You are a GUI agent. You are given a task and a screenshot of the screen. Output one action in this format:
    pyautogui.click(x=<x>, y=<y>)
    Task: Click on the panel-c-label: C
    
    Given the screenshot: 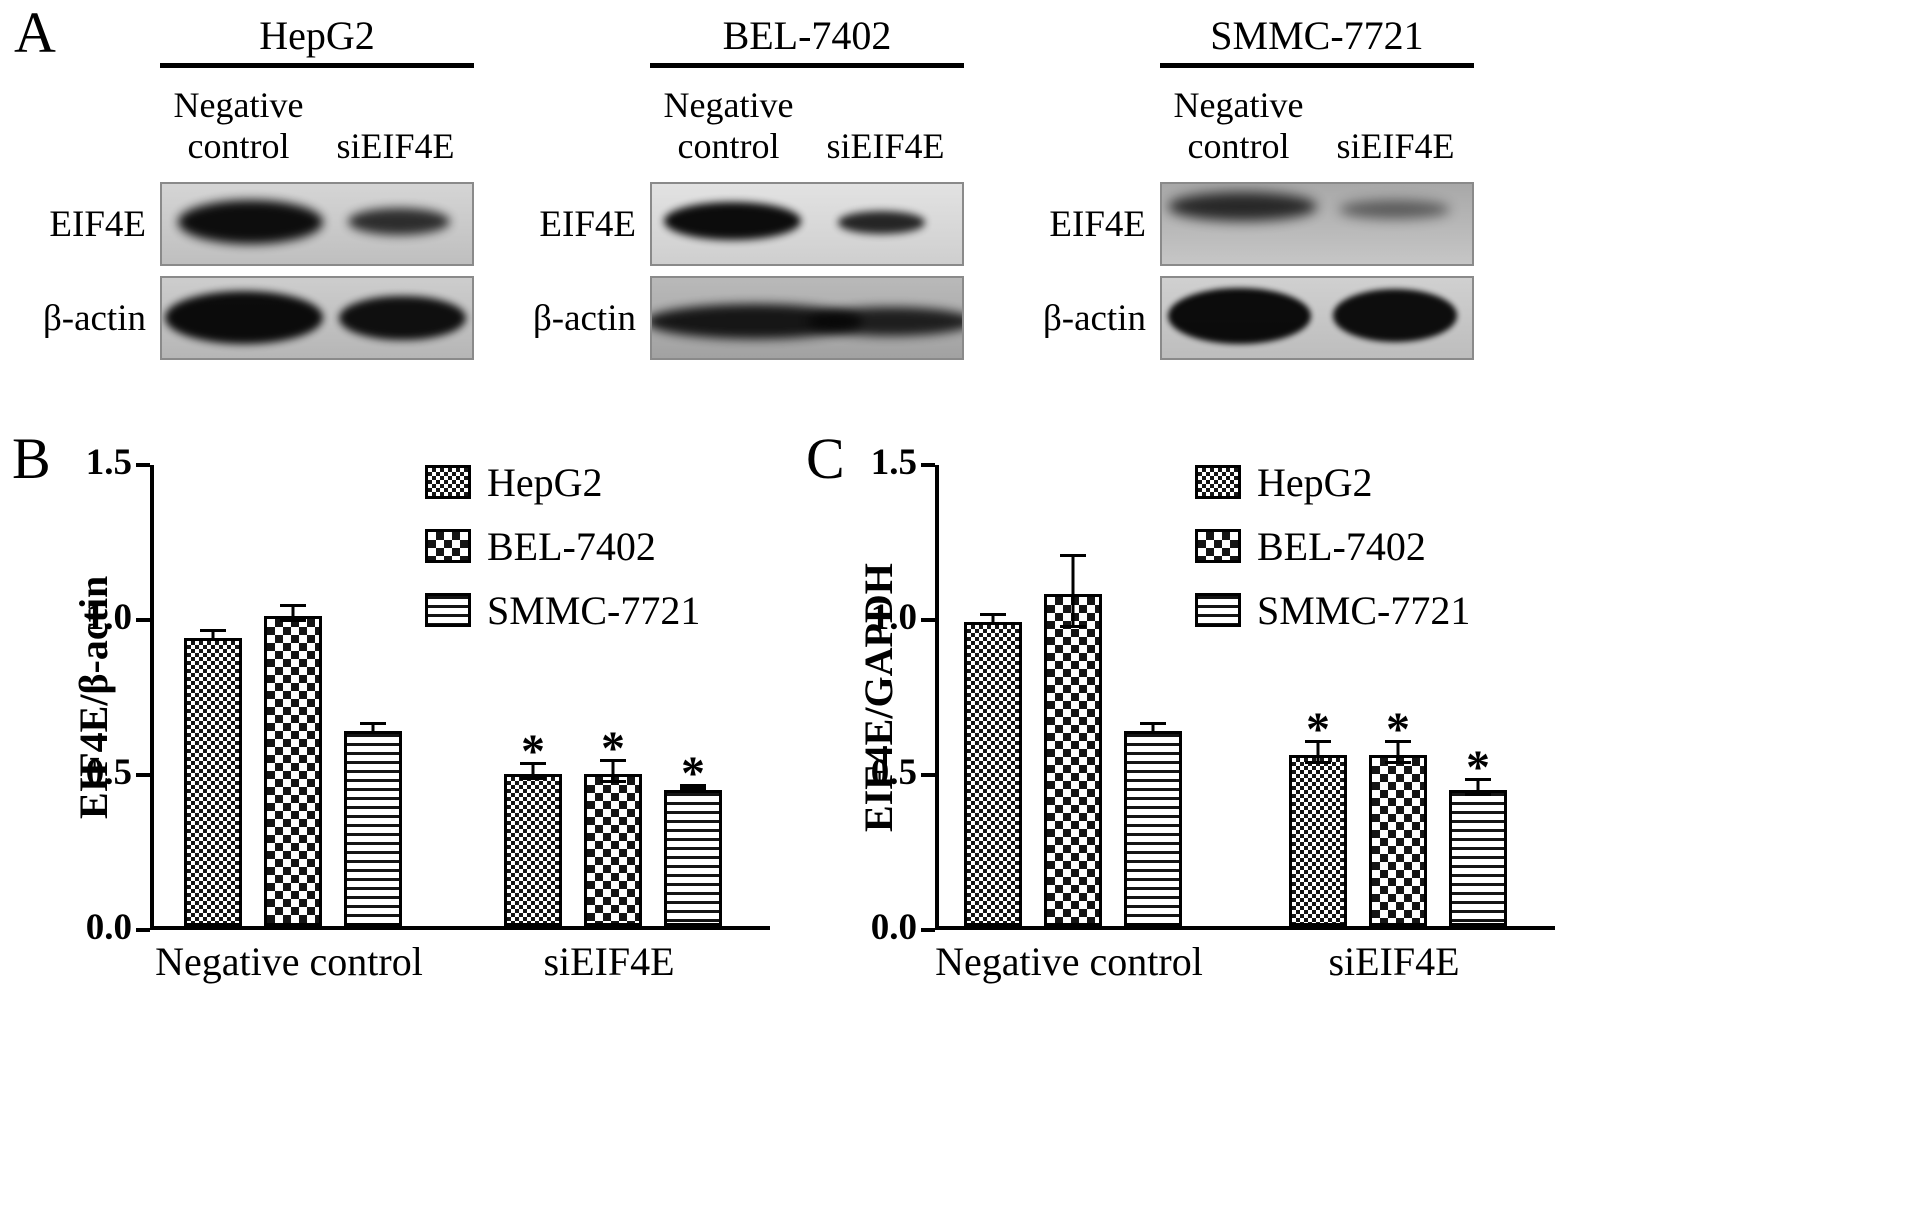 What is the action you would take?
    pyautogui.click(x=825, y=458)
    